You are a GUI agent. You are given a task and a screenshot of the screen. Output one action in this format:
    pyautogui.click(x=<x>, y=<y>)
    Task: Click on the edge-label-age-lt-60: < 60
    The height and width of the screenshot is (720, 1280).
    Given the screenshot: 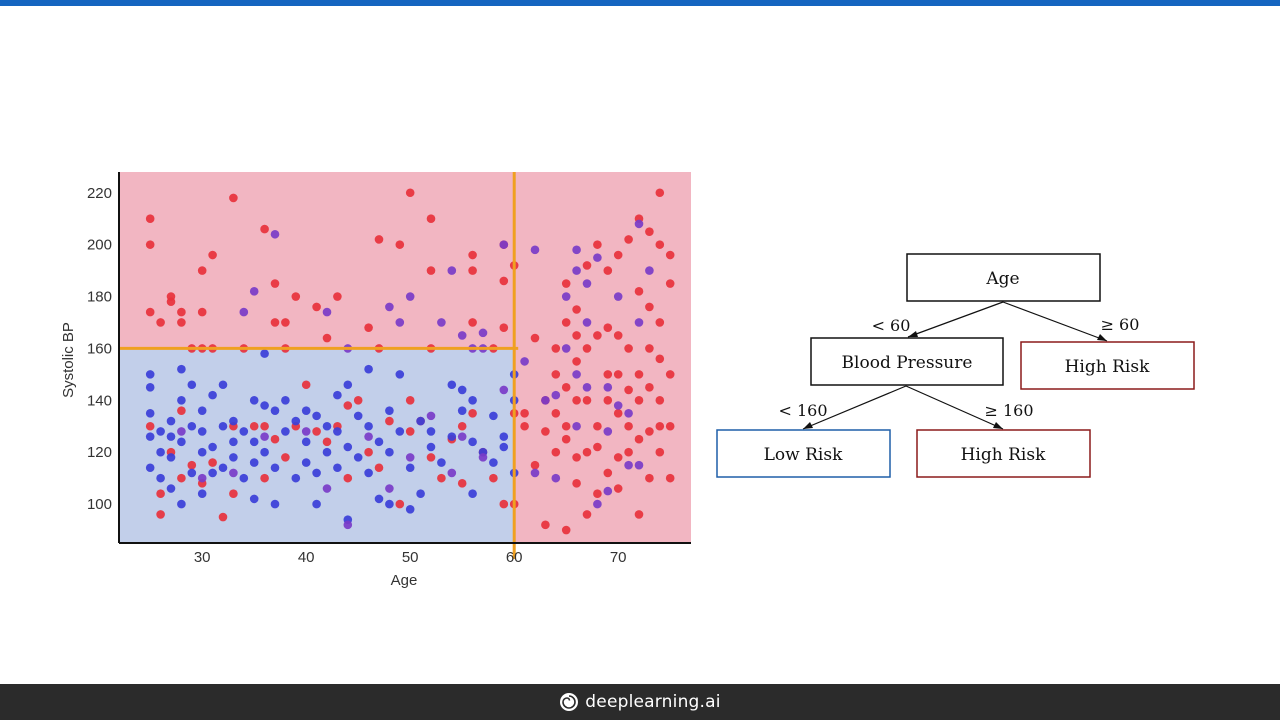 What is the action you would take?
    pyautogui.click(x=891, y=325)
    